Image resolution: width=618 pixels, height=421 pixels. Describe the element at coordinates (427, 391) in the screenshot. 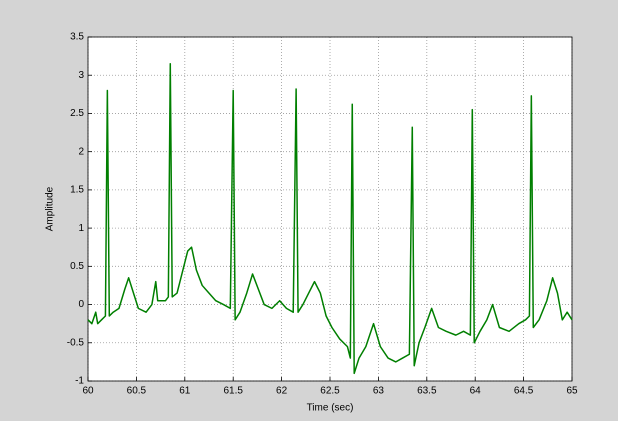

I see `x-tick-label: 63.5` at that location.